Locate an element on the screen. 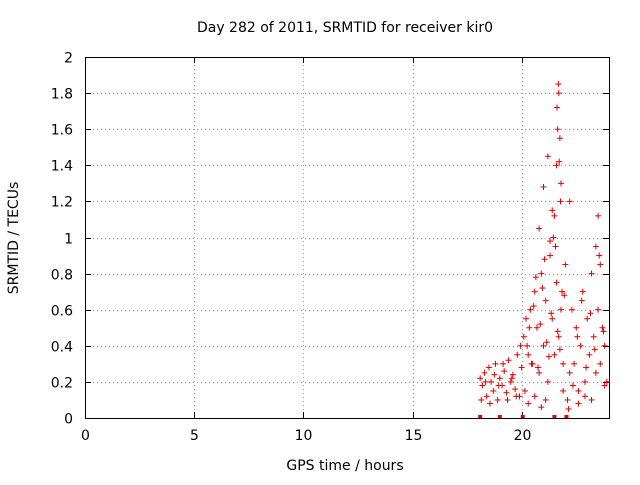 The height and width of the screenshot is (485, 640). y-tick-label: 1.6 is located at coordinates (62, 131).